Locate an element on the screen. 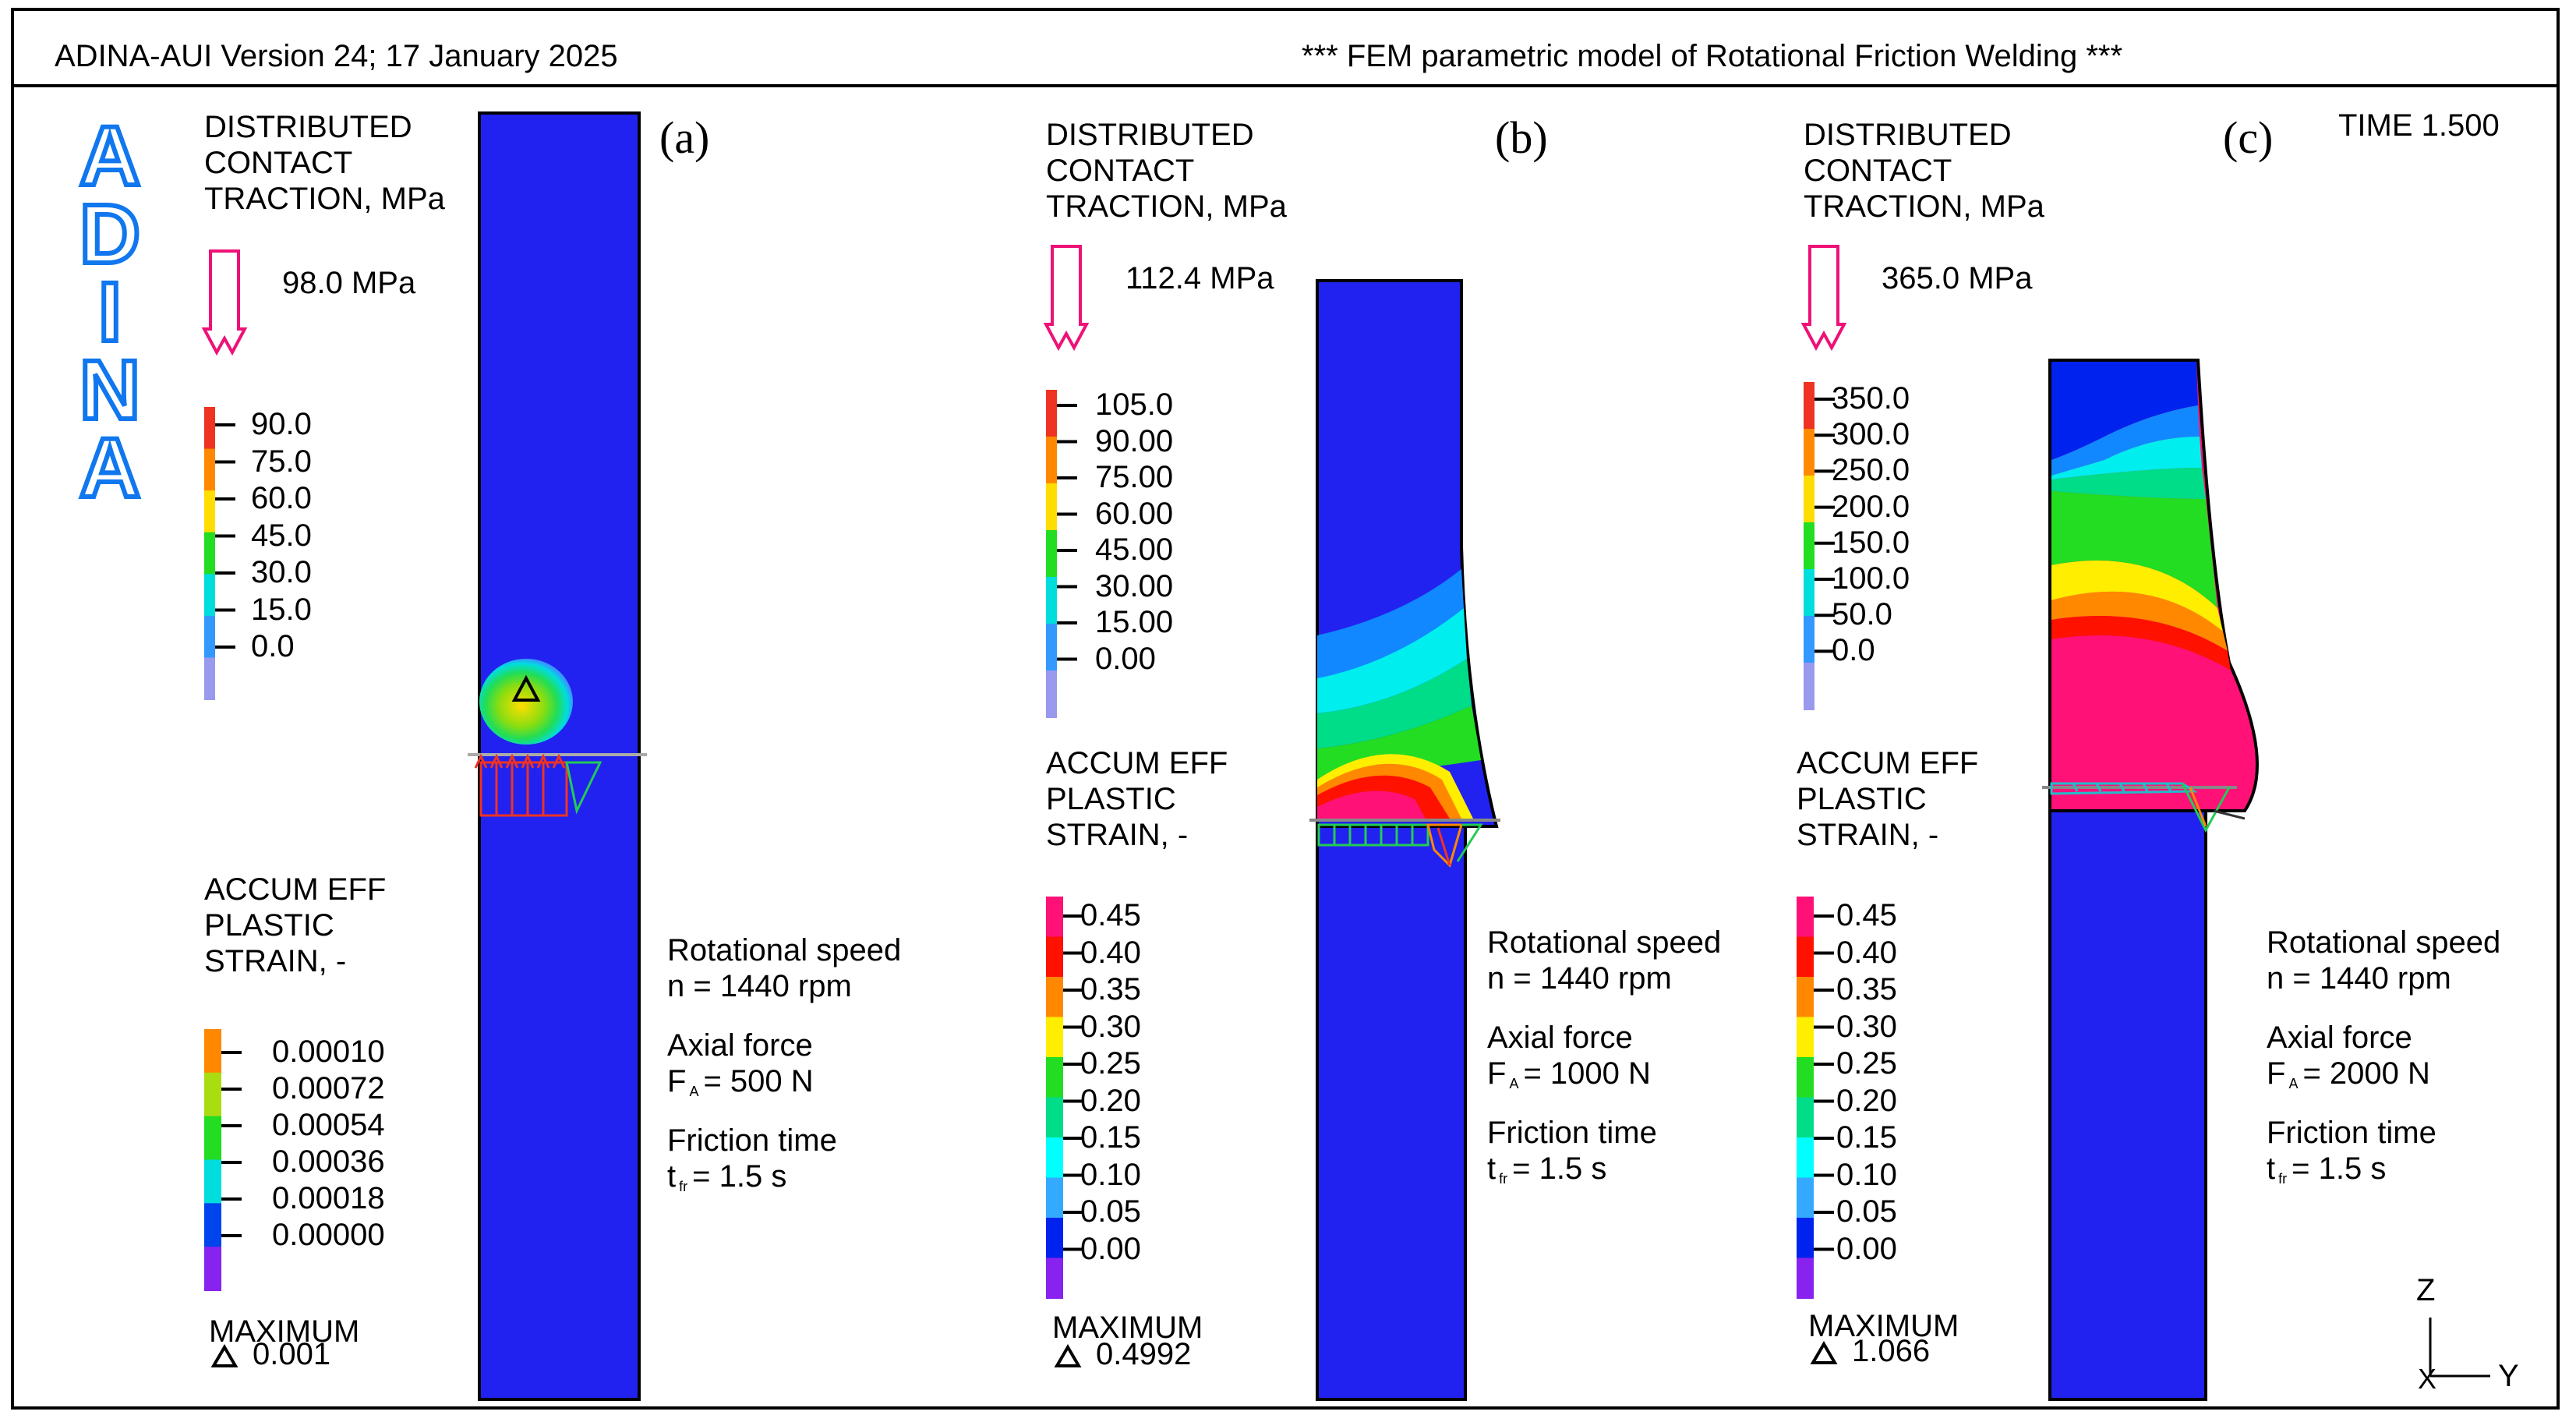 This screenshot has height=1422, width=2576. traction-arrows-c is located at coordinates (2148, 807).